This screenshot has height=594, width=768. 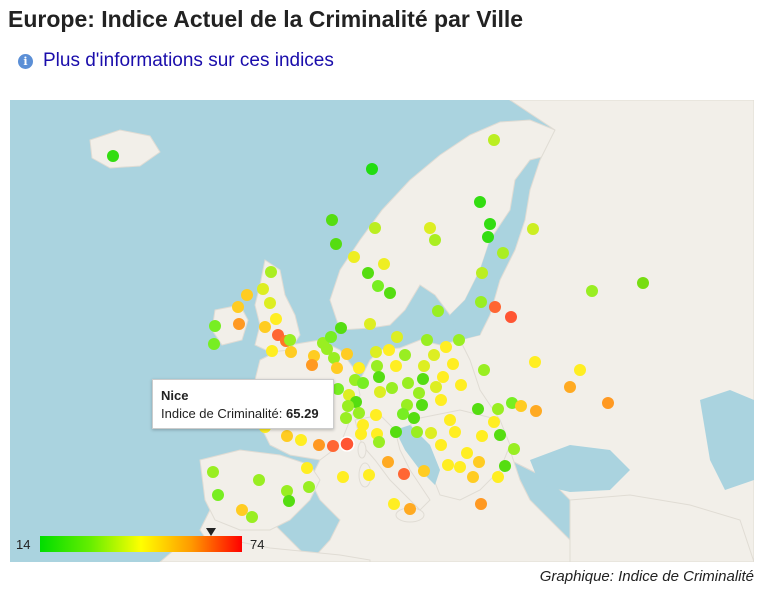 What do you see at coordinates (257, 544) in the screenshot?
I see `legend-max-label: 74` at bounding box center [257, 544].